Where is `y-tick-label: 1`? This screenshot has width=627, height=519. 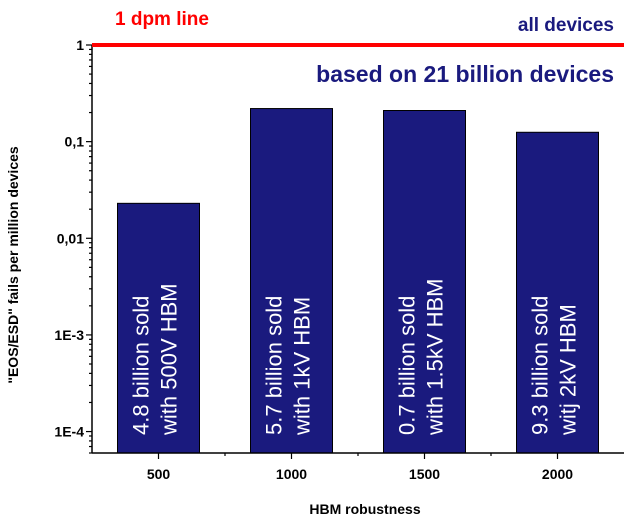
y-tick-label: 1 is located at coordinates (80, 45).